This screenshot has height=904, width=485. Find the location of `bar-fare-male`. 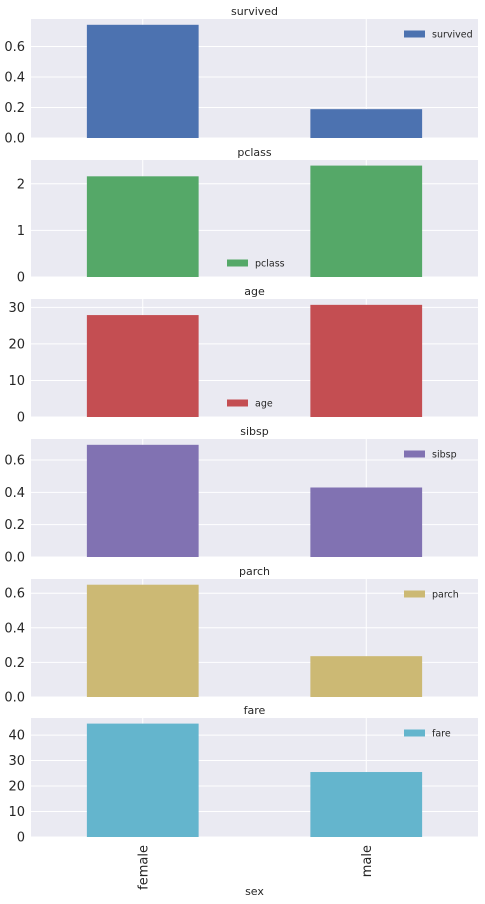

bar-fare-male is located at coordinates (366, 804).